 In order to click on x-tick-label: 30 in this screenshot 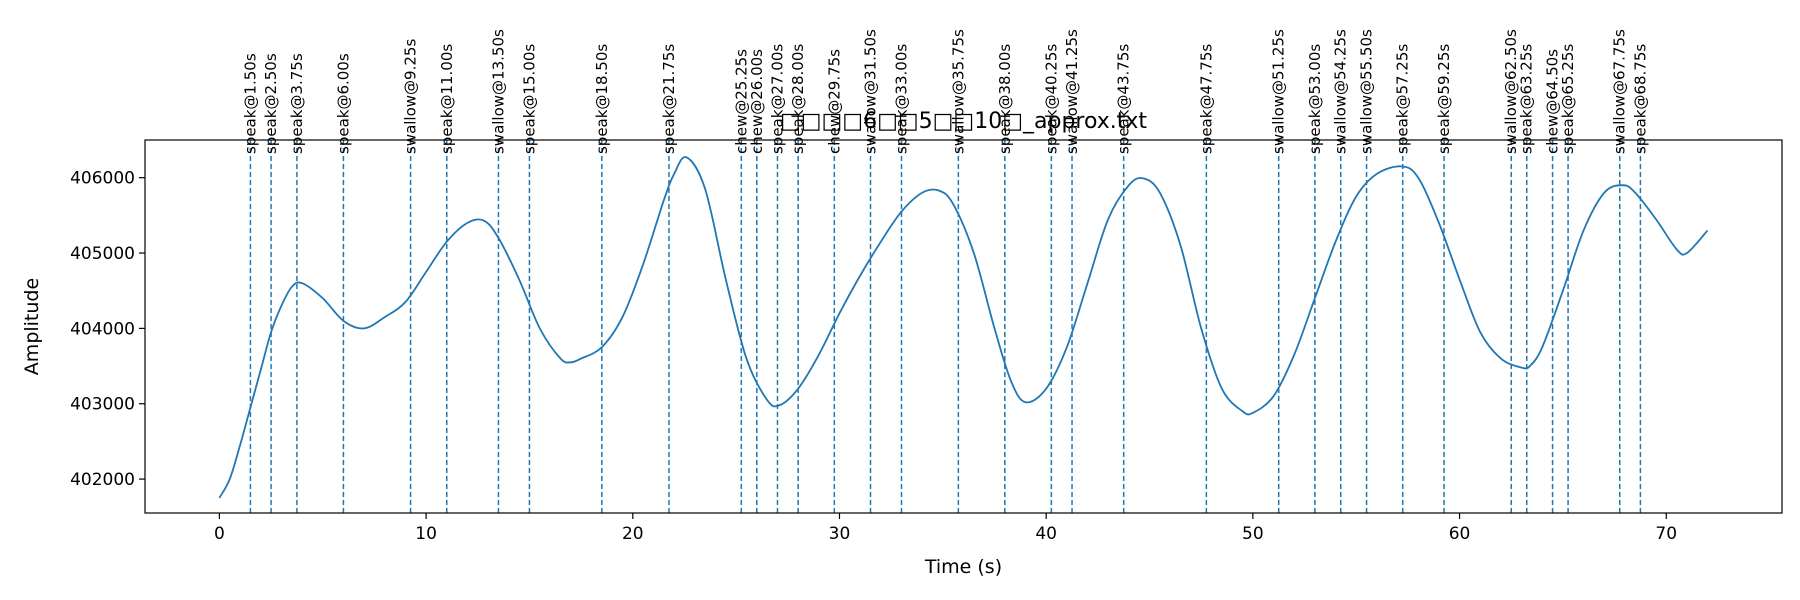, I will do `click(840, 534)`.